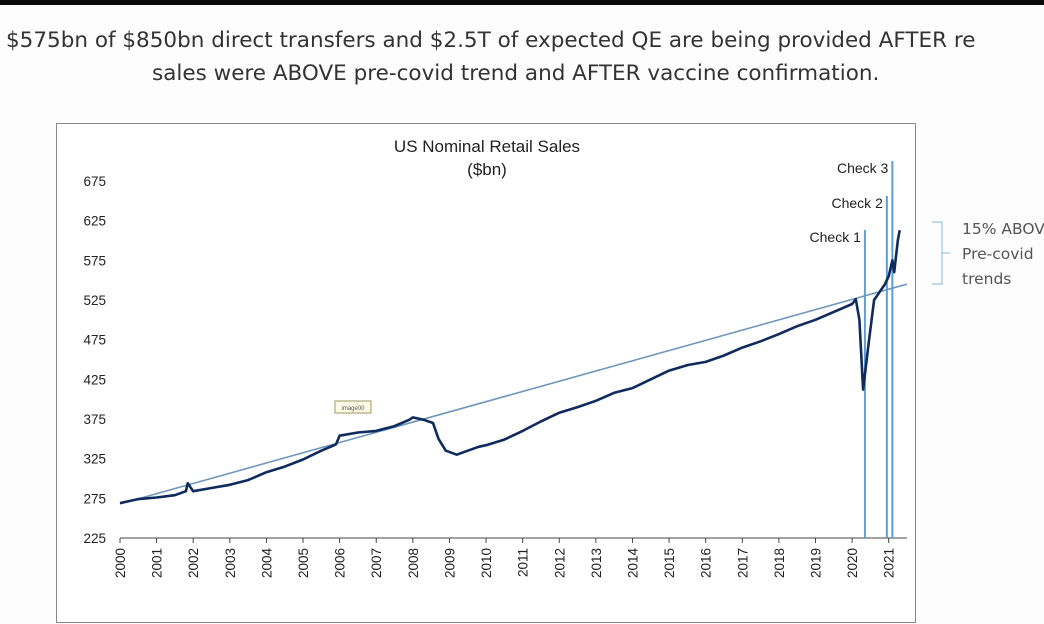 The height and width of the screenshot is (624, 1044). I want to click on x-tick-label: 2017, so click(742, 563).